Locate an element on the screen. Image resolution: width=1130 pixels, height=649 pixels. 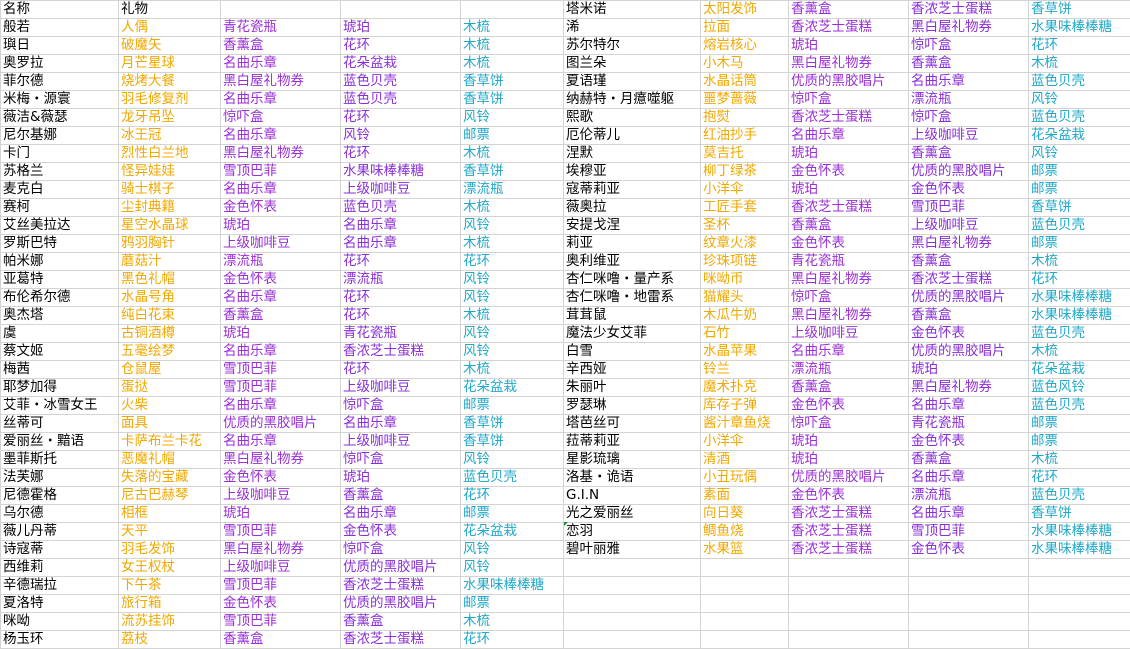
character-name-cell: 卡门 is located at coordinates (60, 154).